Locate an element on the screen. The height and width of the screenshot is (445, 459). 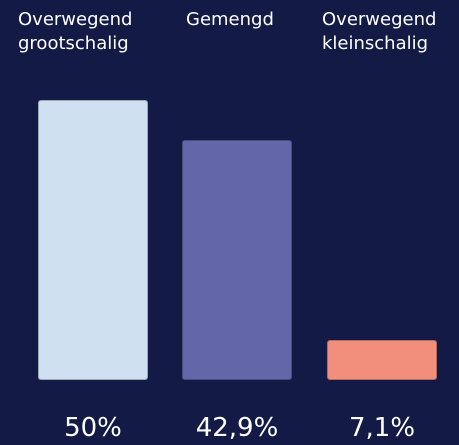
category-label: Overwegend grootschalig is located at coordinates (75, 31).